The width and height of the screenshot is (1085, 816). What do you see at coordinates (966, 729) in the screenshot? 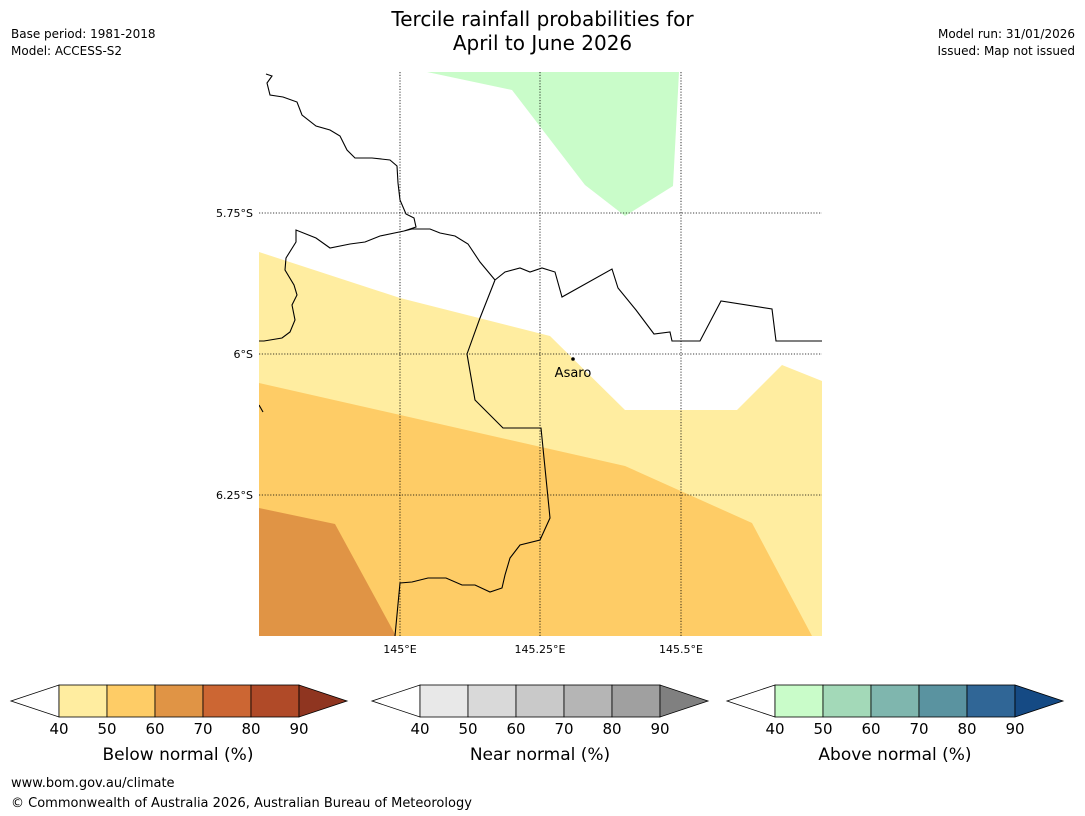
I see `colorbar-above-normal-tick-80: 80` at bounding box center [966, 729].